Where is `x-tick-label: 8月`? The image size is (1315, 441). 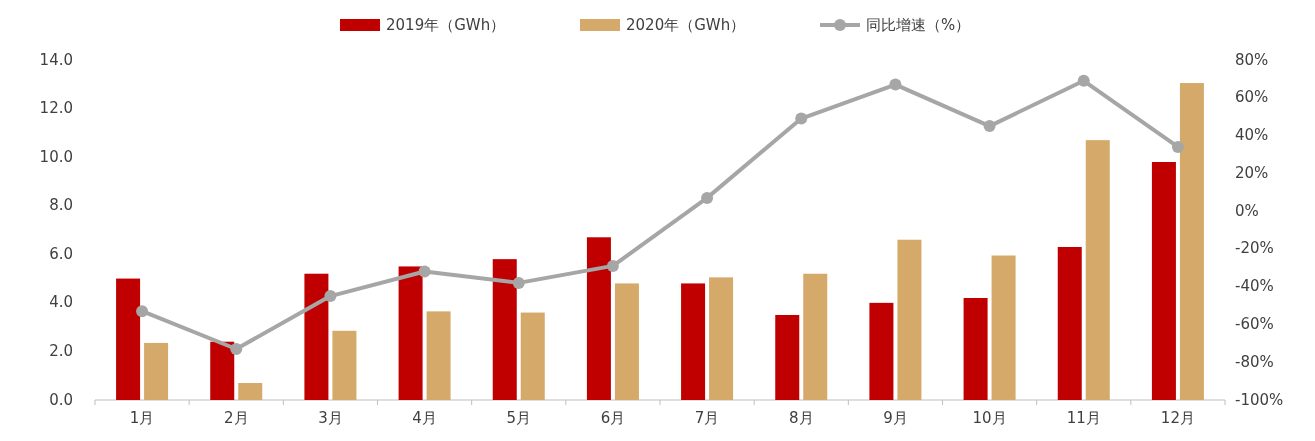 x-tick-label: 8月 is located at coordinates (801, 417).